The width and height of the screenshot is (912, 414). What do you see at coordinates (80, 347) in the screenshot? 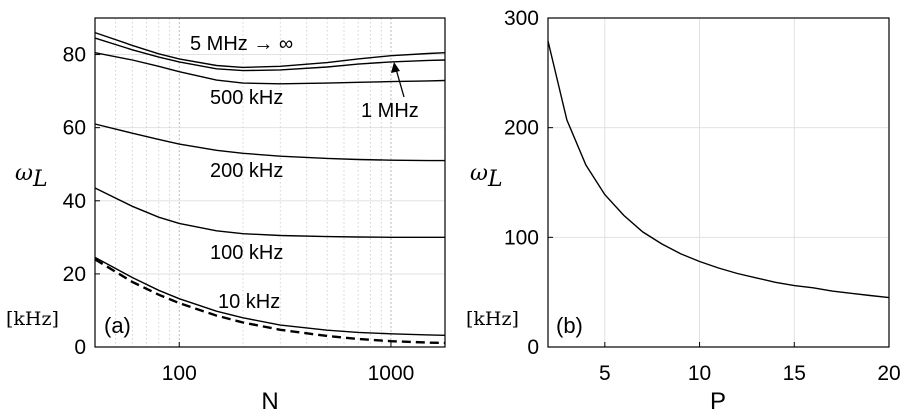
I see `panel-a-y-tick-label: 0` at bounding box center [80, 347].